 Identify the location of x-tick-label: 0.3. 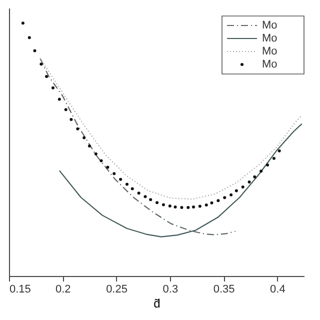
(170, 290).